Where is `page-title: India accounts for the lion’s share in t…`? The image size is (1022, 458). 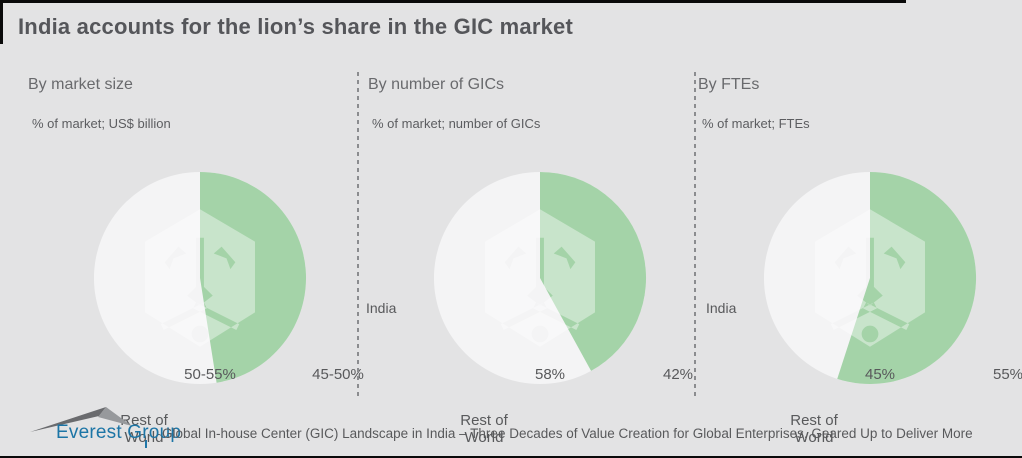
page-title: India accounts for the lion’s share in t… is located at coordinates (296, 26).